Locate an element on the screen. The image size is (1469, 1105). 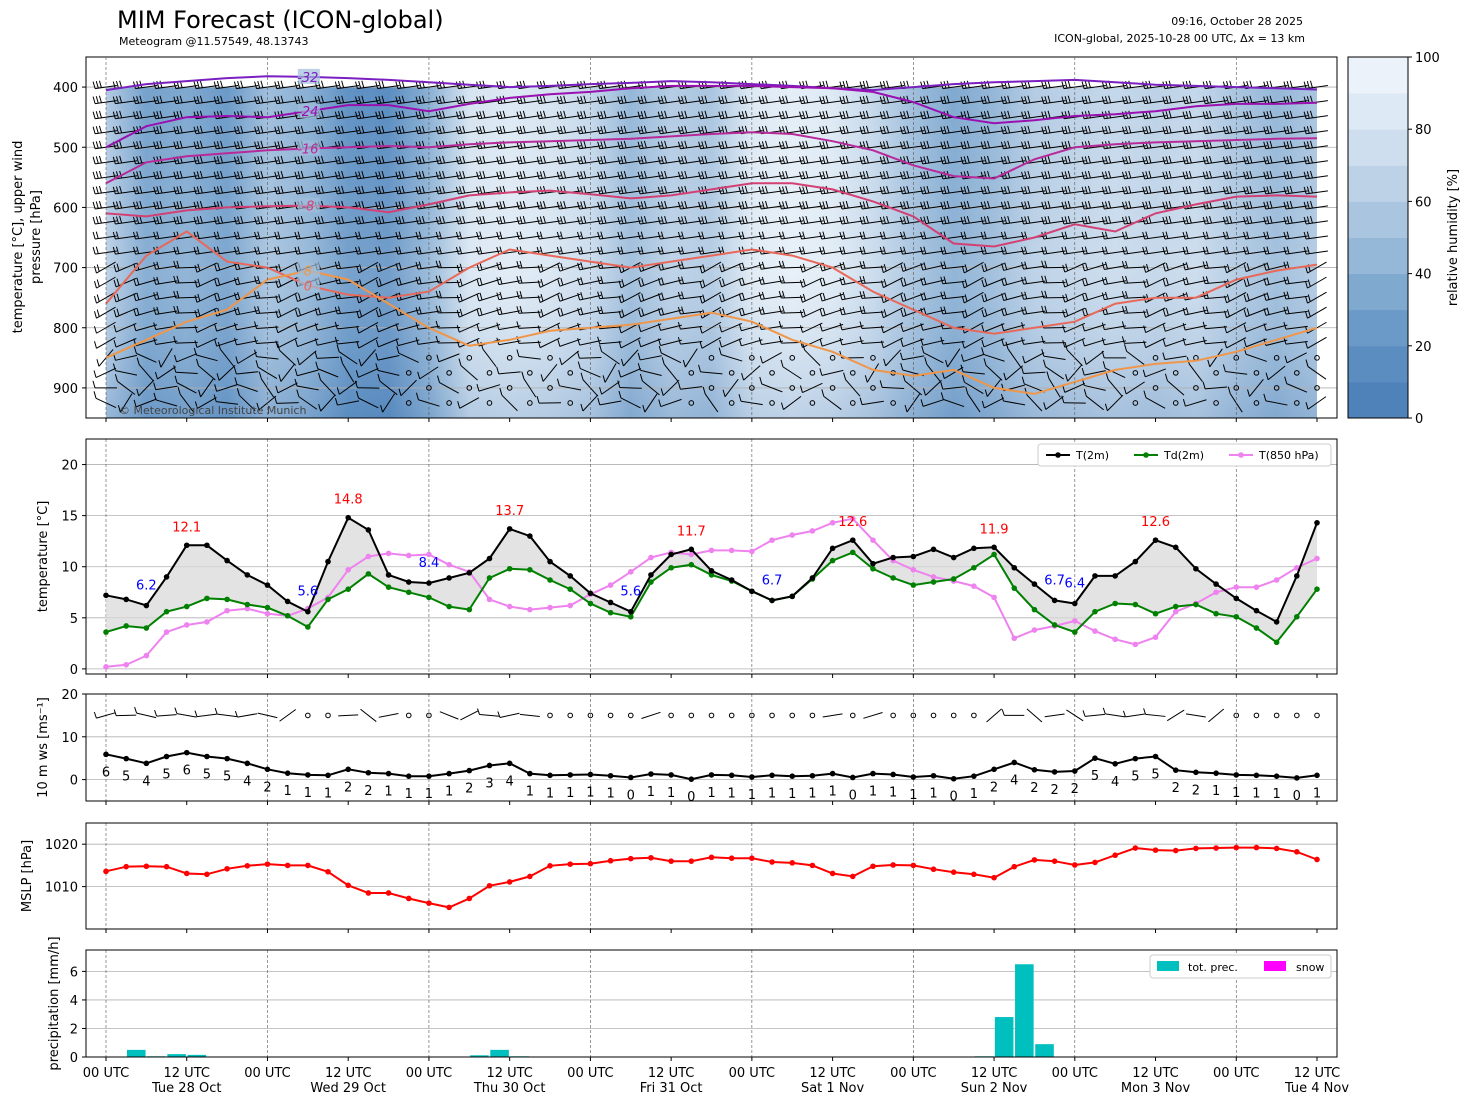
legend-label: T(850 hPa) is located at coordinates (1288, 455).